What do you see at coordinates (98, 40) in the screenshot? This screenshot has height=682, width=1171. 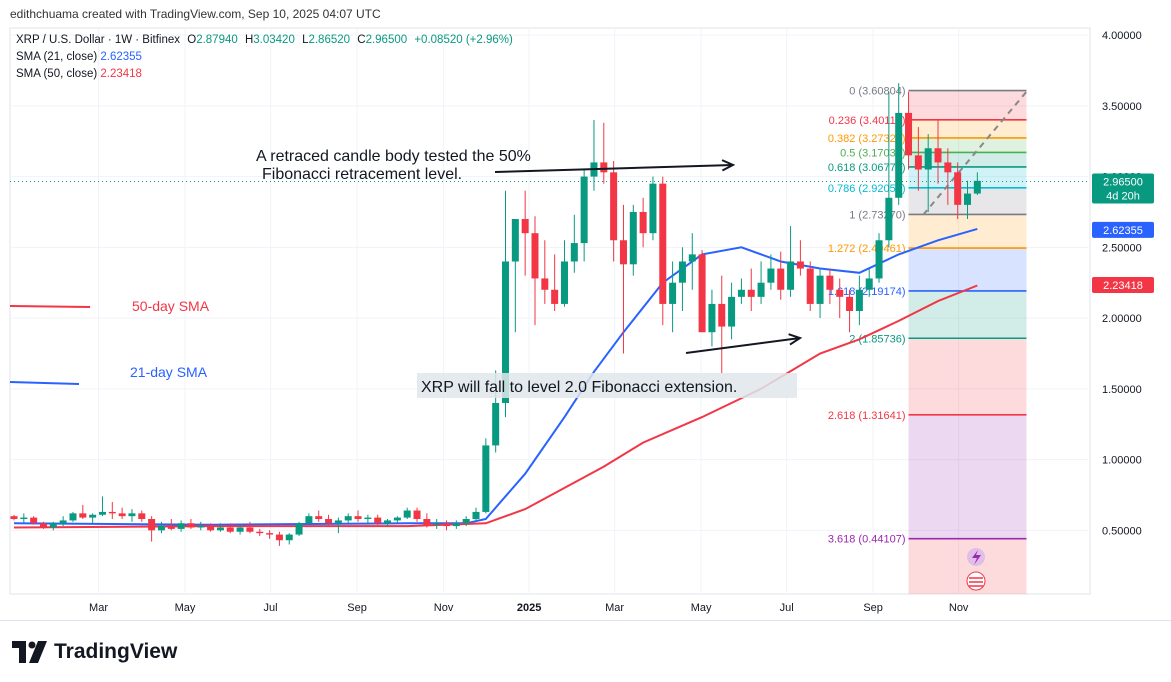 I see `symbol-name: XRP / U.S. Dollar · 1W · Bitfinex` at bounding box center [98, 40].